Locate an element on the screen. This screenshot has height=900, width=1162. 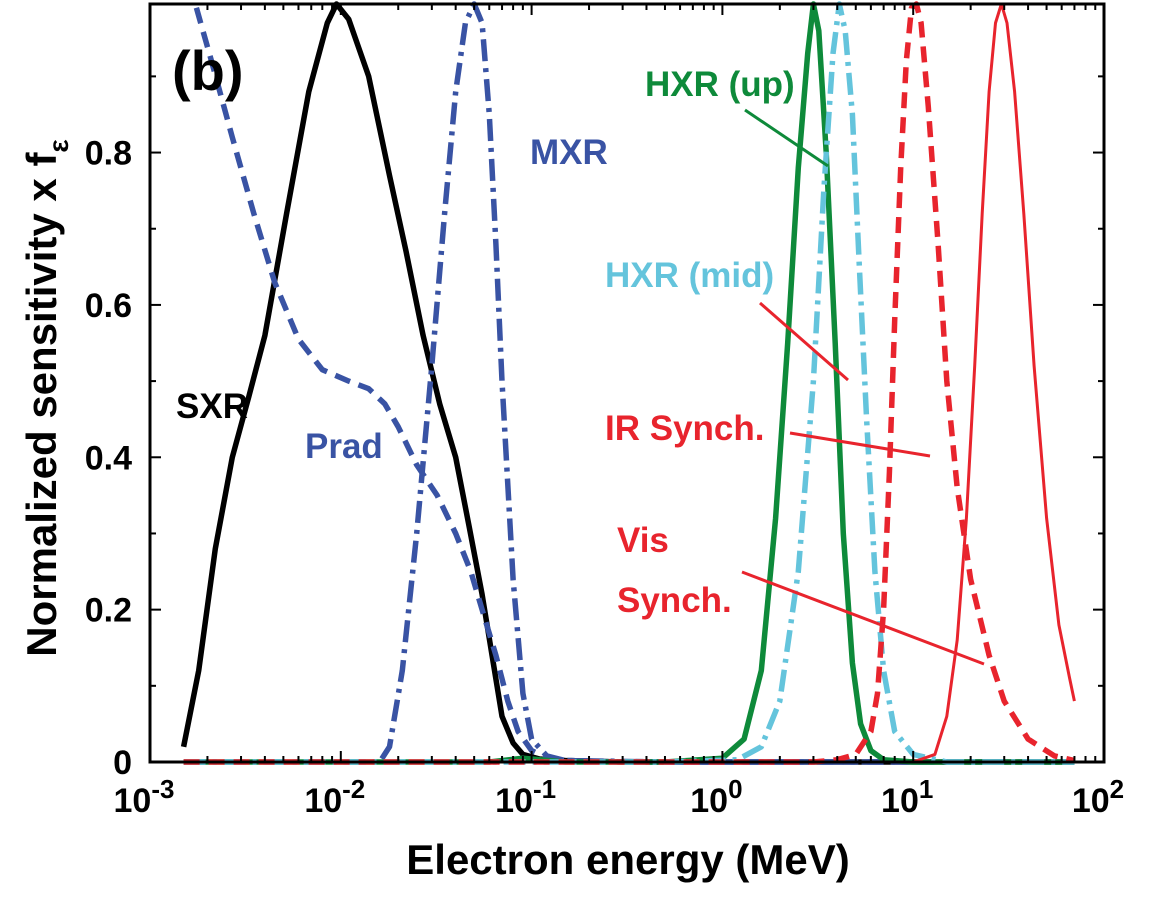
x-tick-label: 10² is located at coordinates (1098, 797).